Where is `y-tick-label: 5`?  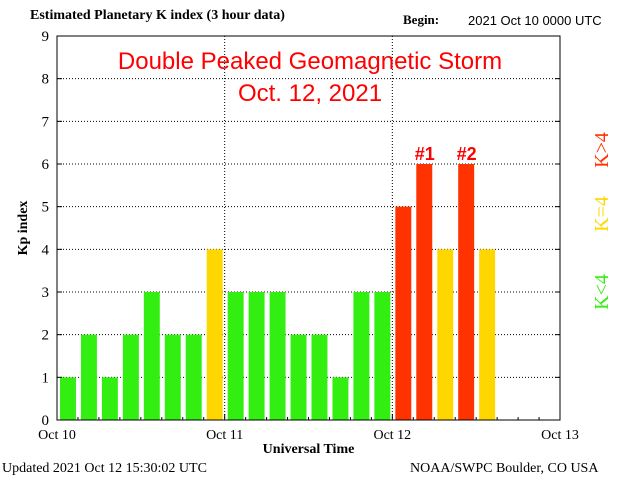
y-tick-label: 5 is located at coordinates (46, 208).